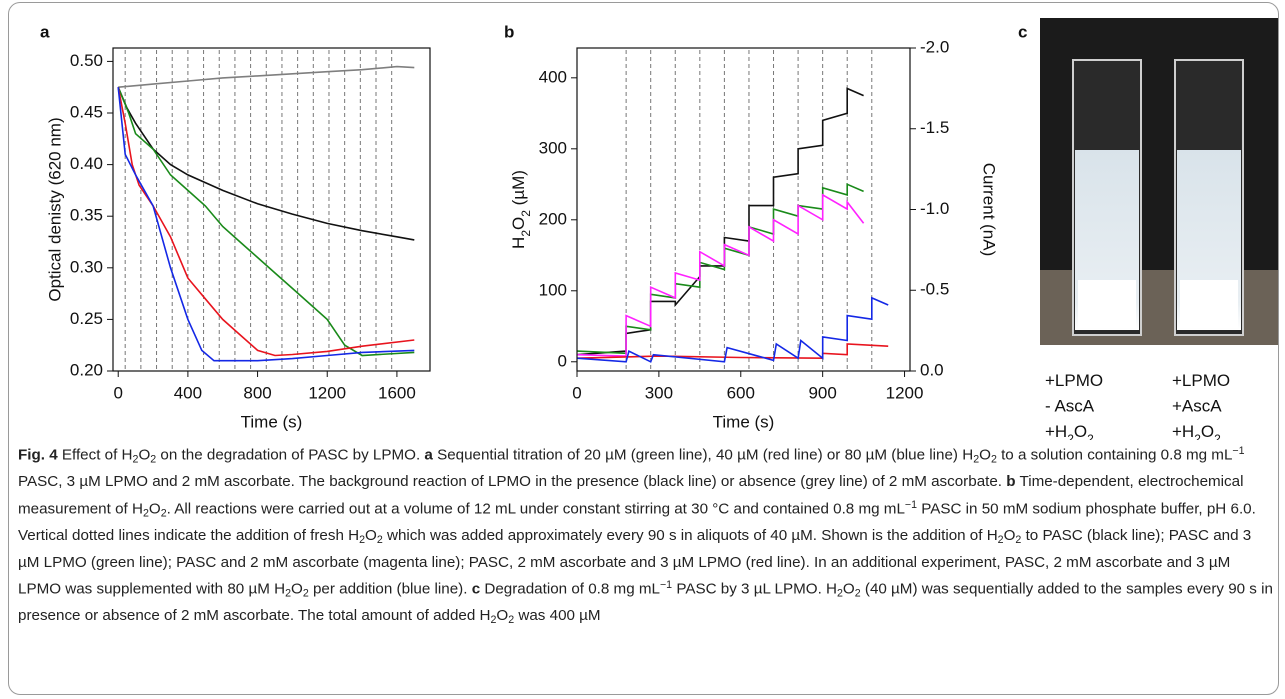 Image resolution: width=1285 pixels, height=699 pixels. Describe the element at coordinates (397, 392) in the screenshot. I see `x-tick-label: 1600` at that location.